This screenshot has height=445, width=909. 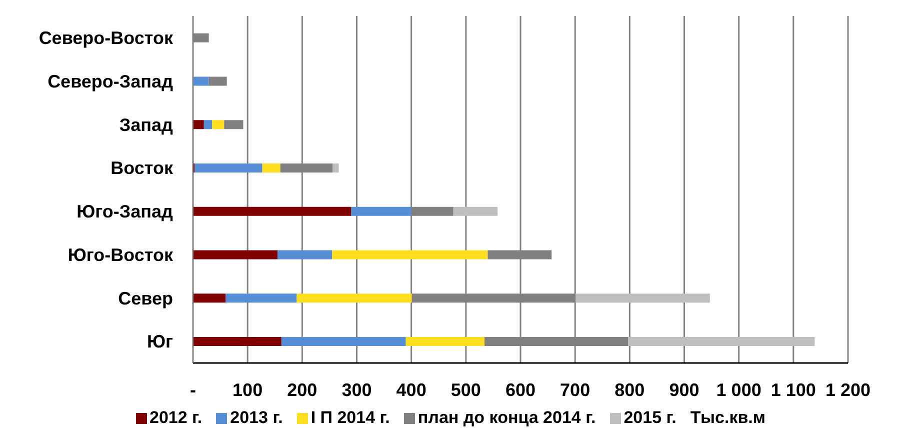 I want to click on legend-label: 2012 г., so click(x=176, y=418).